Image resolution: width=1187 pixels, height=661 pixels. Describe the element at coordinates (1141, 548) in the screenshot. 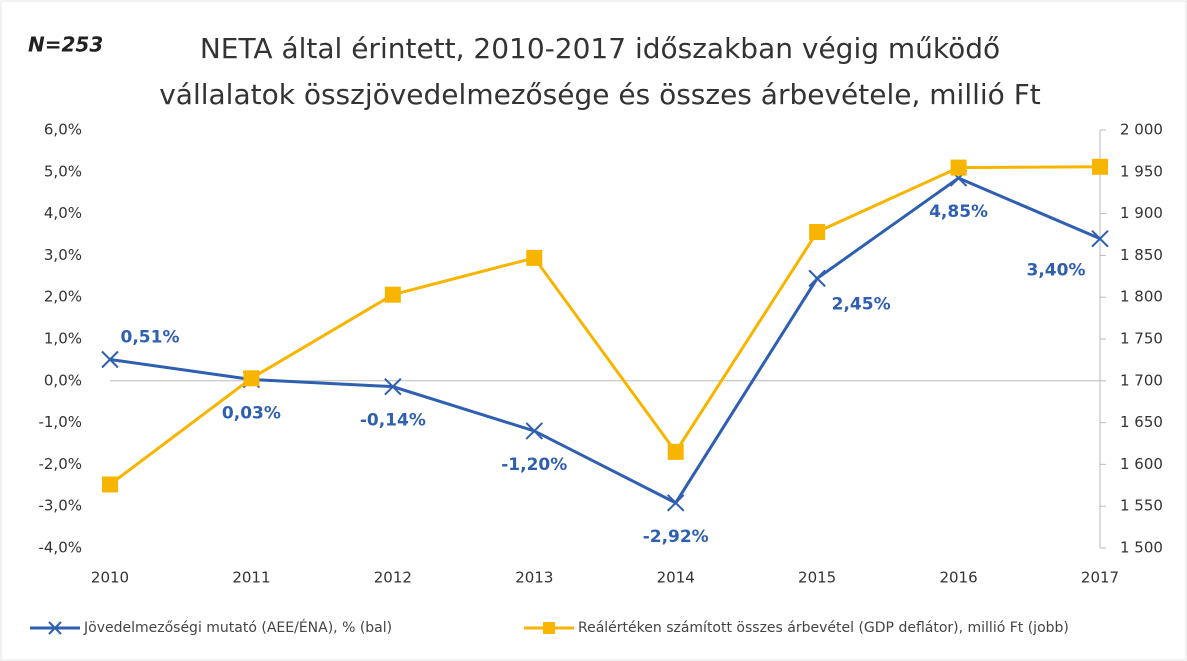

I see `y2-tick-label: 1 500` at that location.